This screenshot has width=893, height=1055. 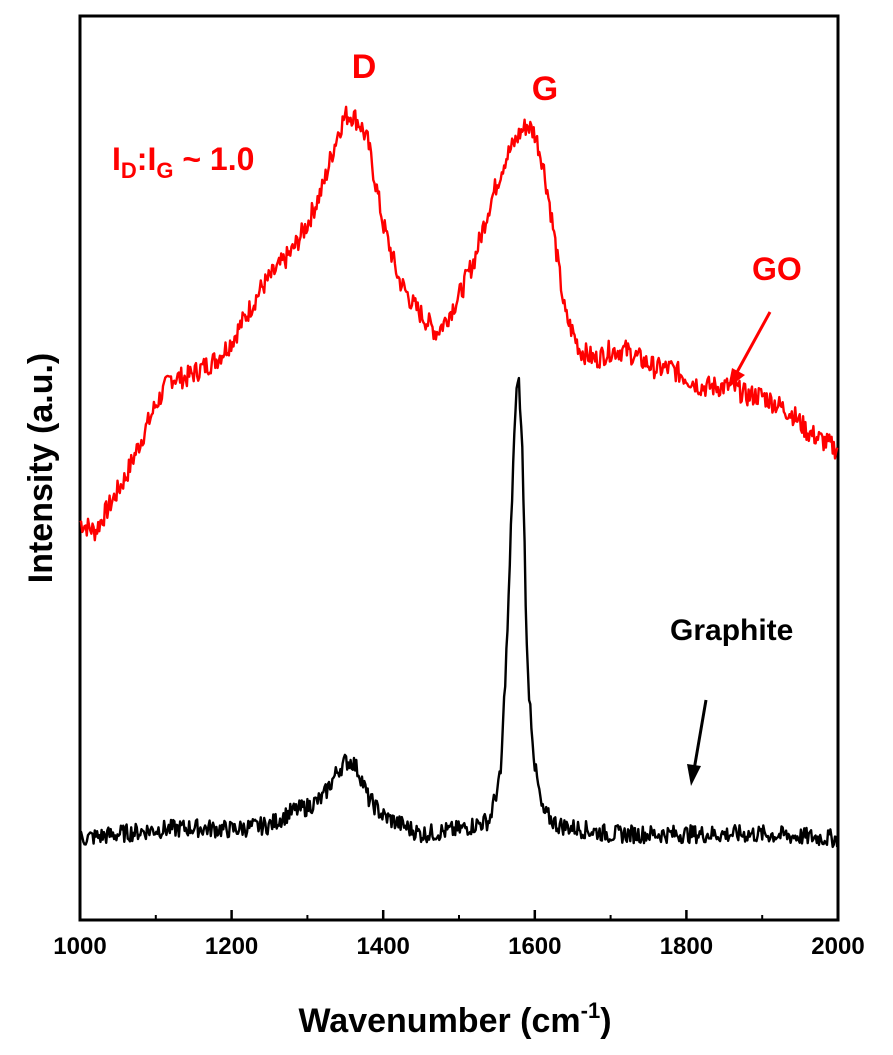 I want to click on g-peak-label: G, so click(x=545, y=89).